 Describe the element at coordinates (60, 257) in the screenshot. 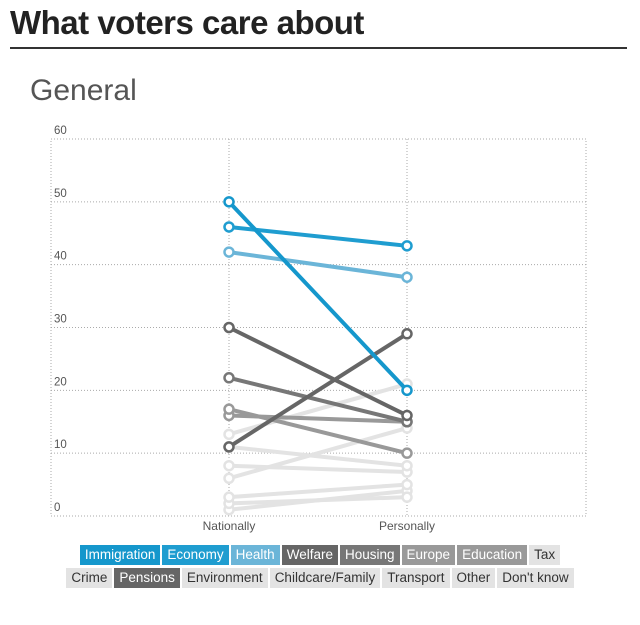

I see `y-tick-label: 40` at that location.